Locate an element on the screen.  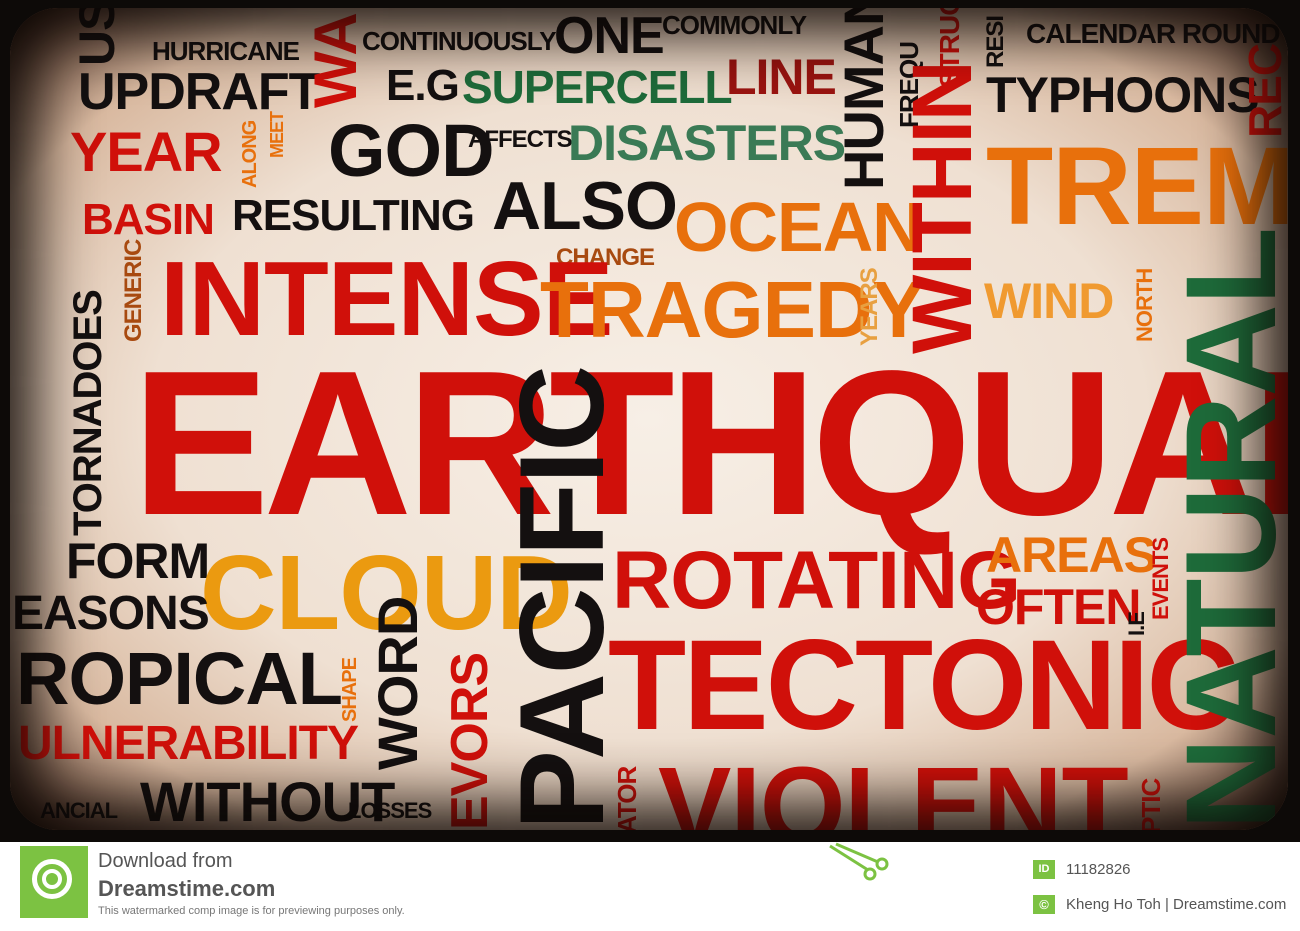
word-rec: REC is located at coordinates (1263, 90).